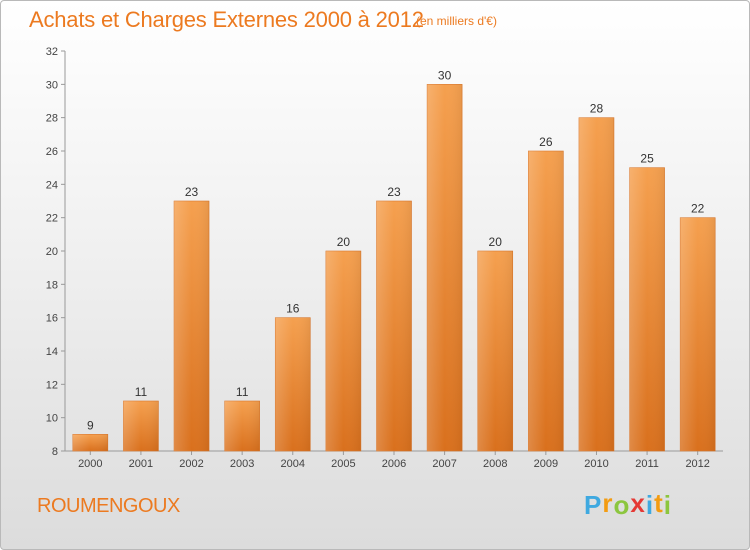 The width and height of the screenshot is (750, 550). I want to click on bar-shade-2001, so click(141, 426).